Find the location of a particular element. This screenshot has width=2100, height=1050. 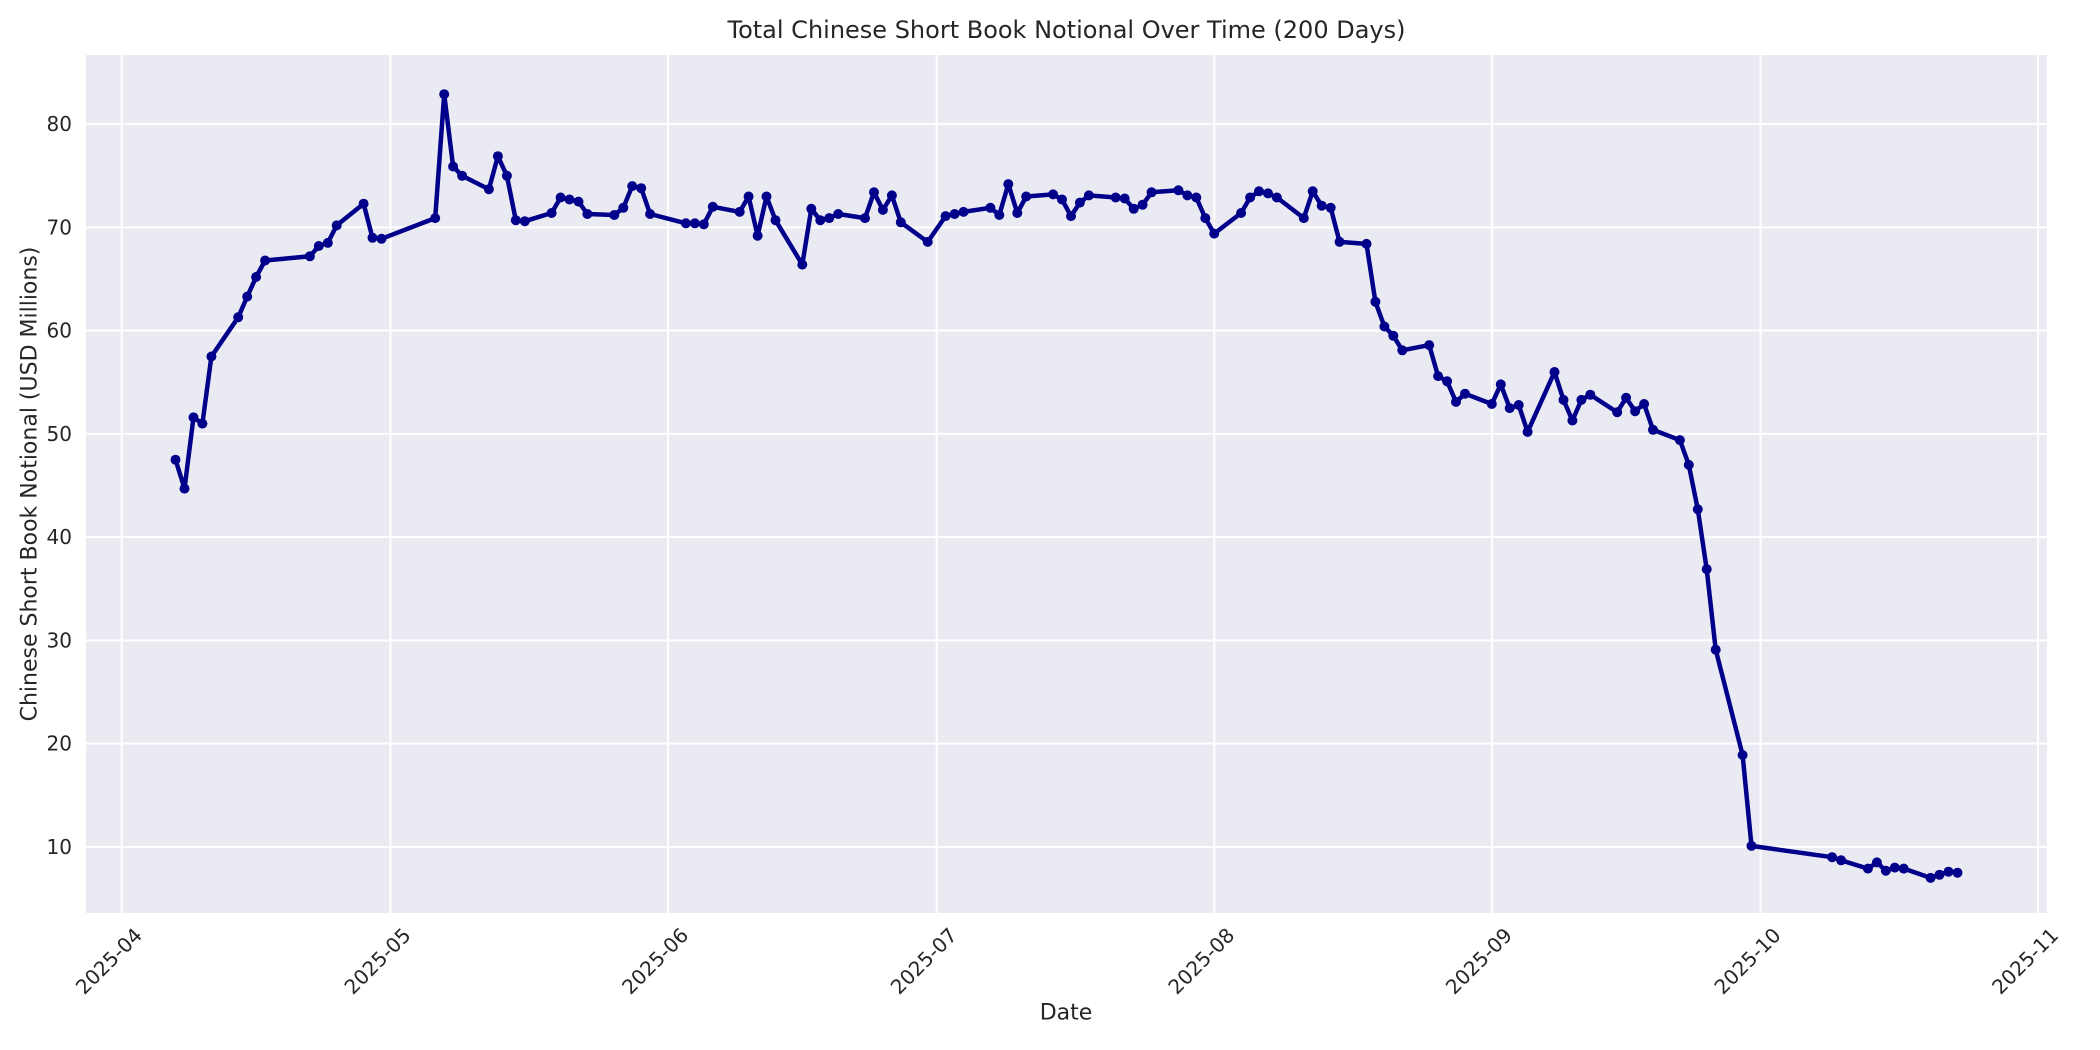

y-tick-label: 40 is located at coordinates (59, 537).